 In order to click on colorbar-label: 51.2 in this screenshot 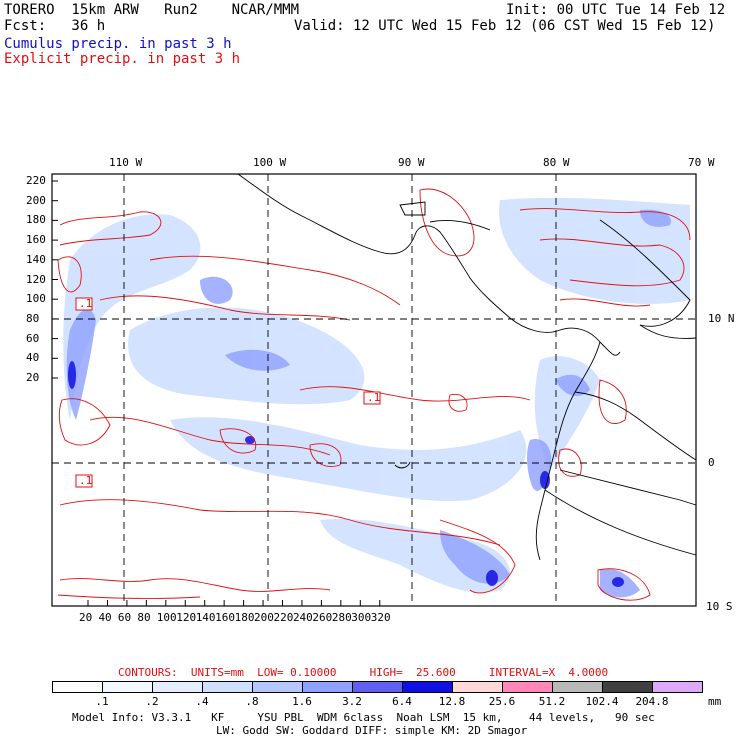, I will do `click(552, 701)`.